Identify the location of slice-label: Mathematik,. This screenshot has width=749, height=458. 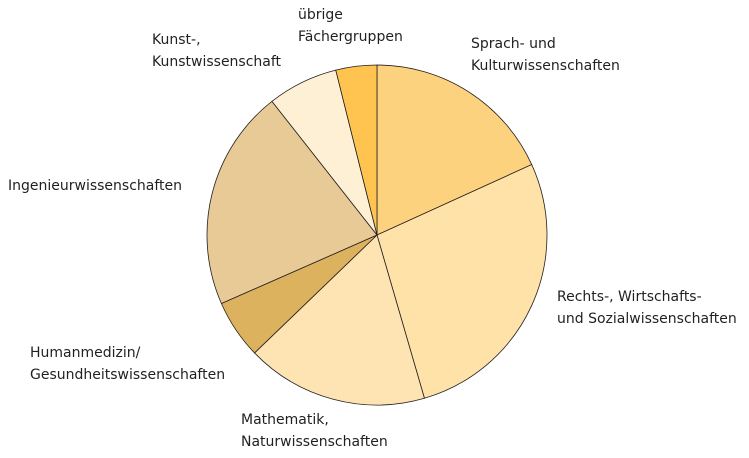
(285, 420).